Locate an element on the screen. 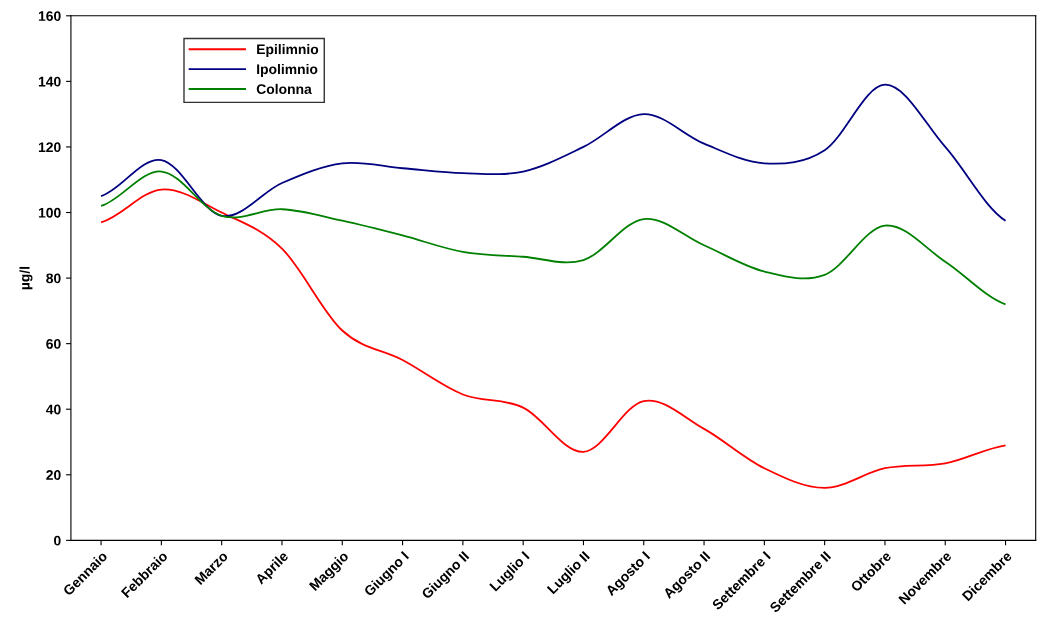  legend-label: Ipolimnio is located at coordinates (287, 70).